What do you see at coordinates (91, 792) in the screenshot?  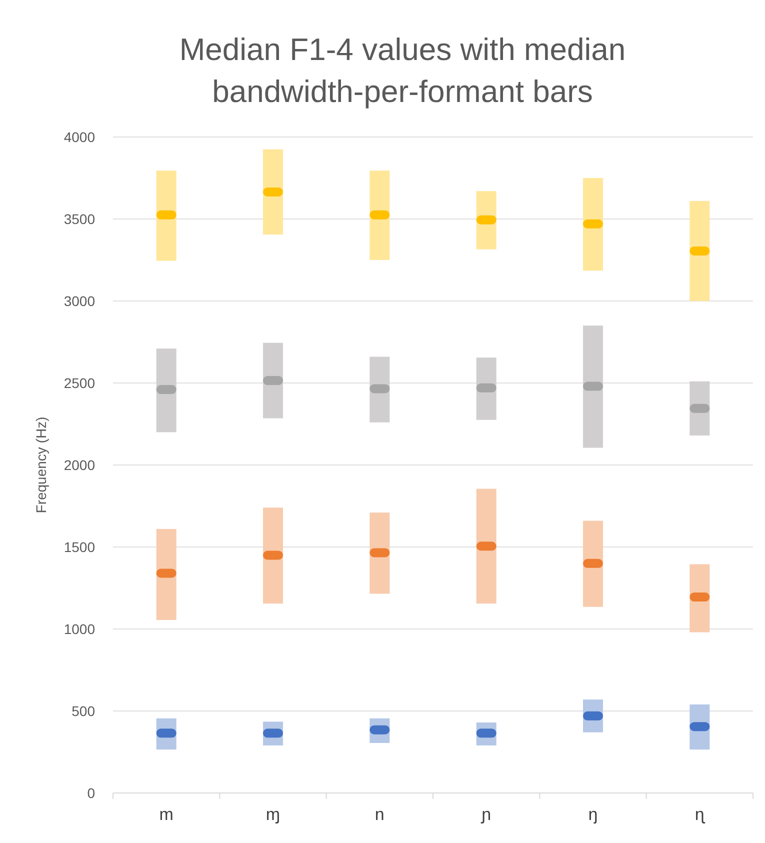 I see `y-tick-label: 0` at bounding box center [91, 792].